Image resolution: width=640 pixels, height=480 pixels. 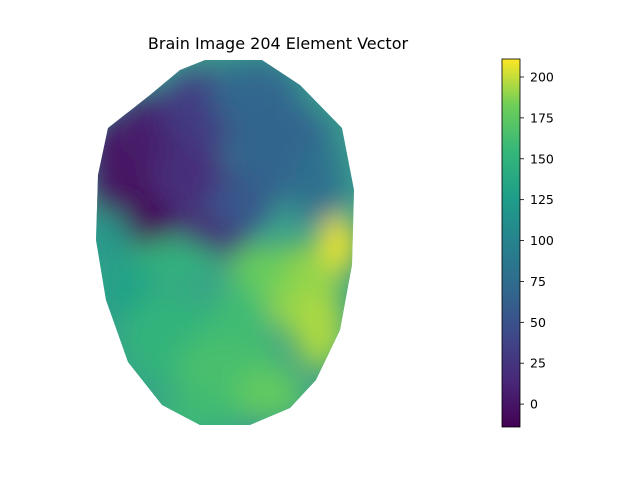 What do you see at coordinates (511, 243) in the screenshot?
I see `colorbar-bar` at bounding box center [511, 243].